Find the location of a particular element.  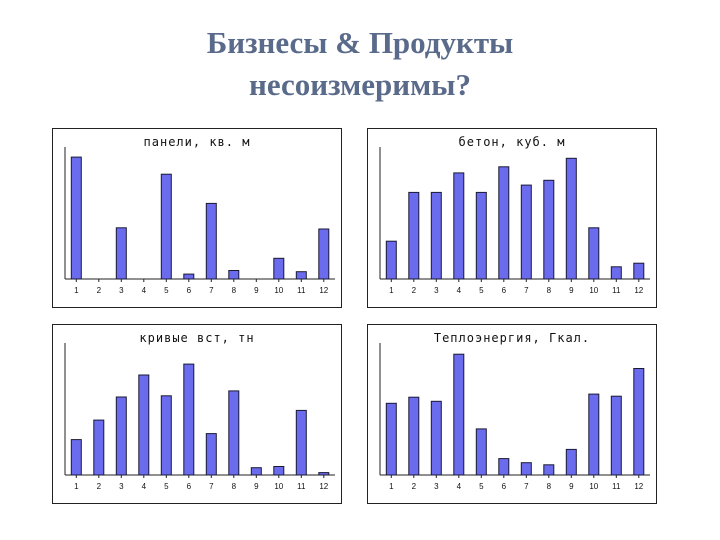

chart-svg-curves: кривые вст, тн1 2 3 4 5 6 7 8 9 10 11 12 is located at coordinates (199, 411).